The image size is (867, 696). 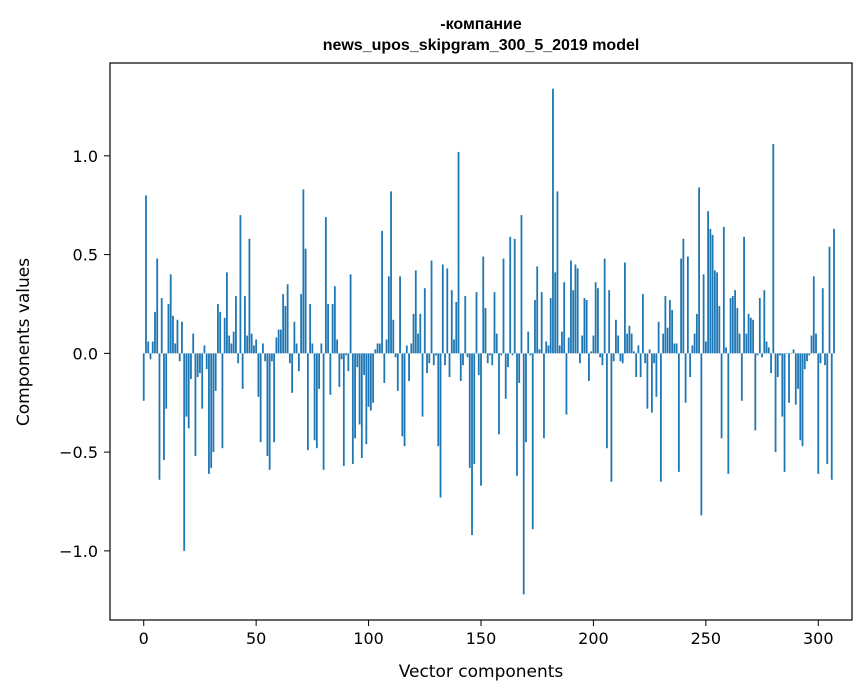 I want to click on x-tick-label: 300, so click(x=818, y=638).